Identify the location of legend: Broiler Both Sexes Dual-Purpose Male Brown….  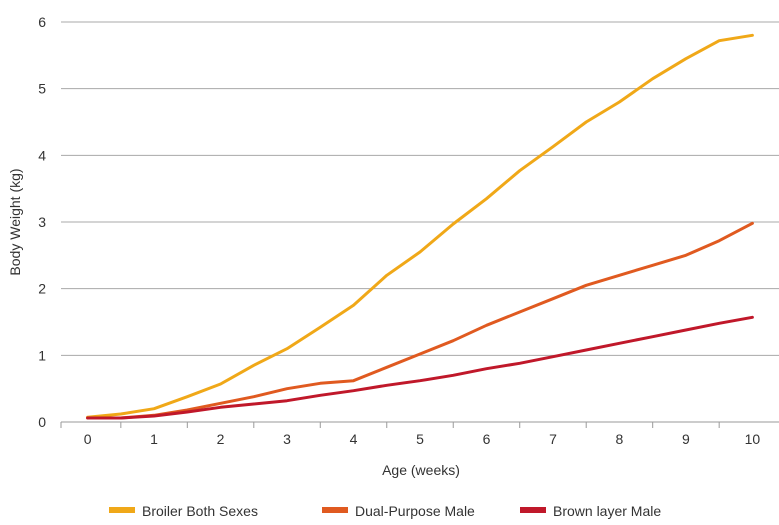
(385, 511).